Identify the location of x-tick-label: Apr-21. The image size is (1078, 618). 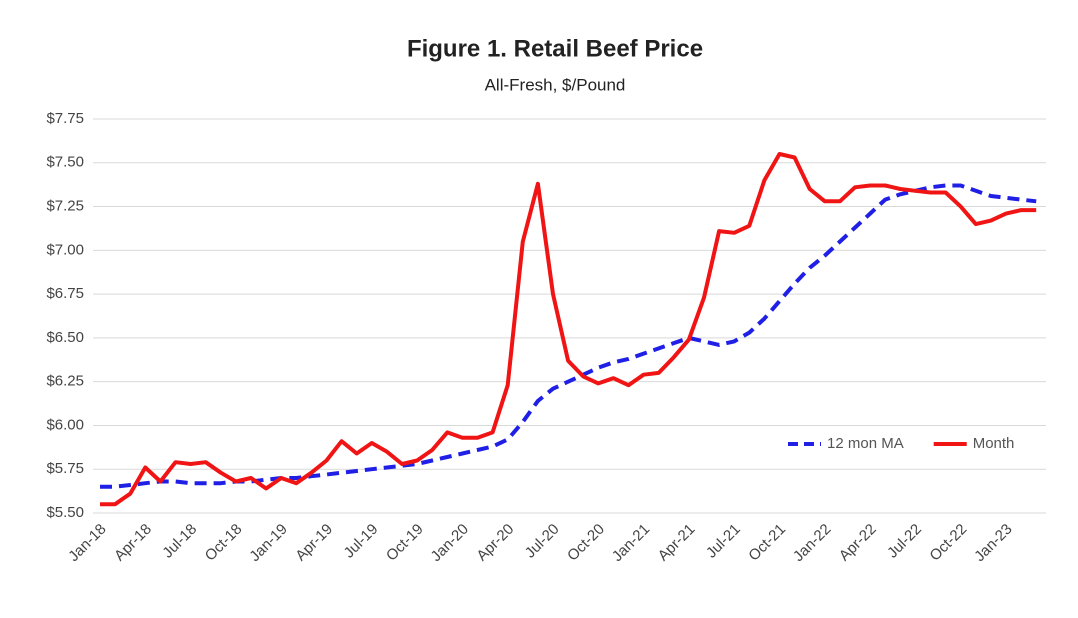
(677, 543).